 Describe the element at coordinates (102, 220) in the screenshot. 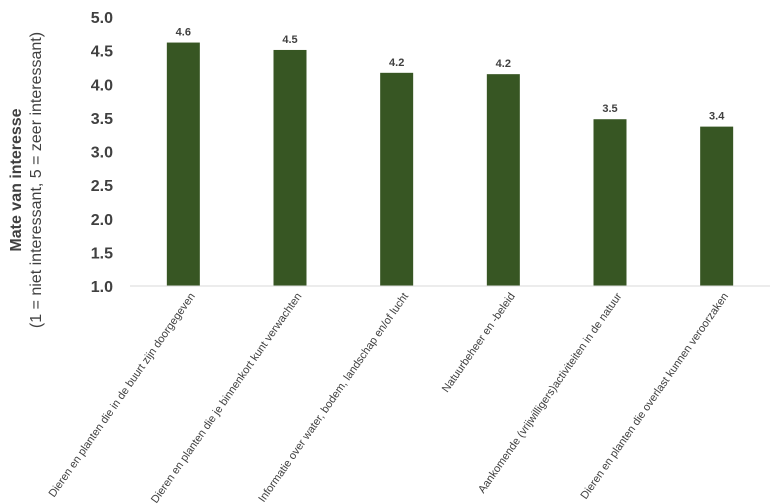

I see `y-tick-label: 2.0` at that location.